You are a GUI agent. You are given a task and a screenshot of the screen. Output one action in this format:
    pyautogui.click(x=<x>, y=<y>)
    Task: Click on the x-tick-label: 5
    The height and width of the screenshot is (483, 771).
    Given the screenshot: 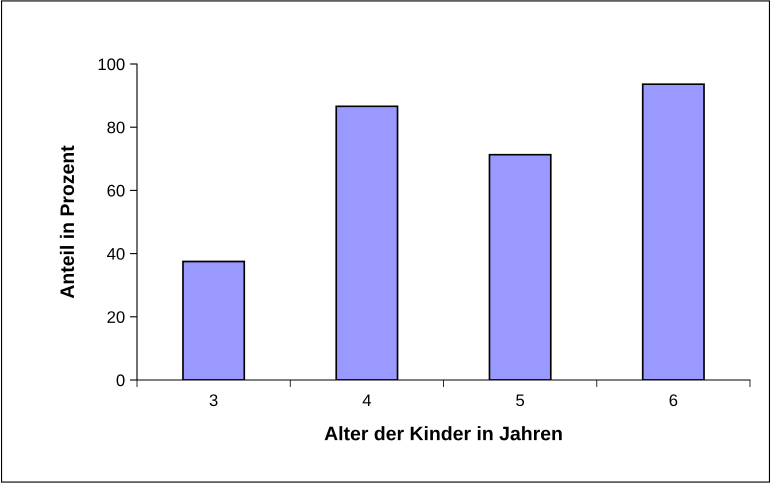 What is the action you would take?
    pyautogui.click(x=520, y=400)
    